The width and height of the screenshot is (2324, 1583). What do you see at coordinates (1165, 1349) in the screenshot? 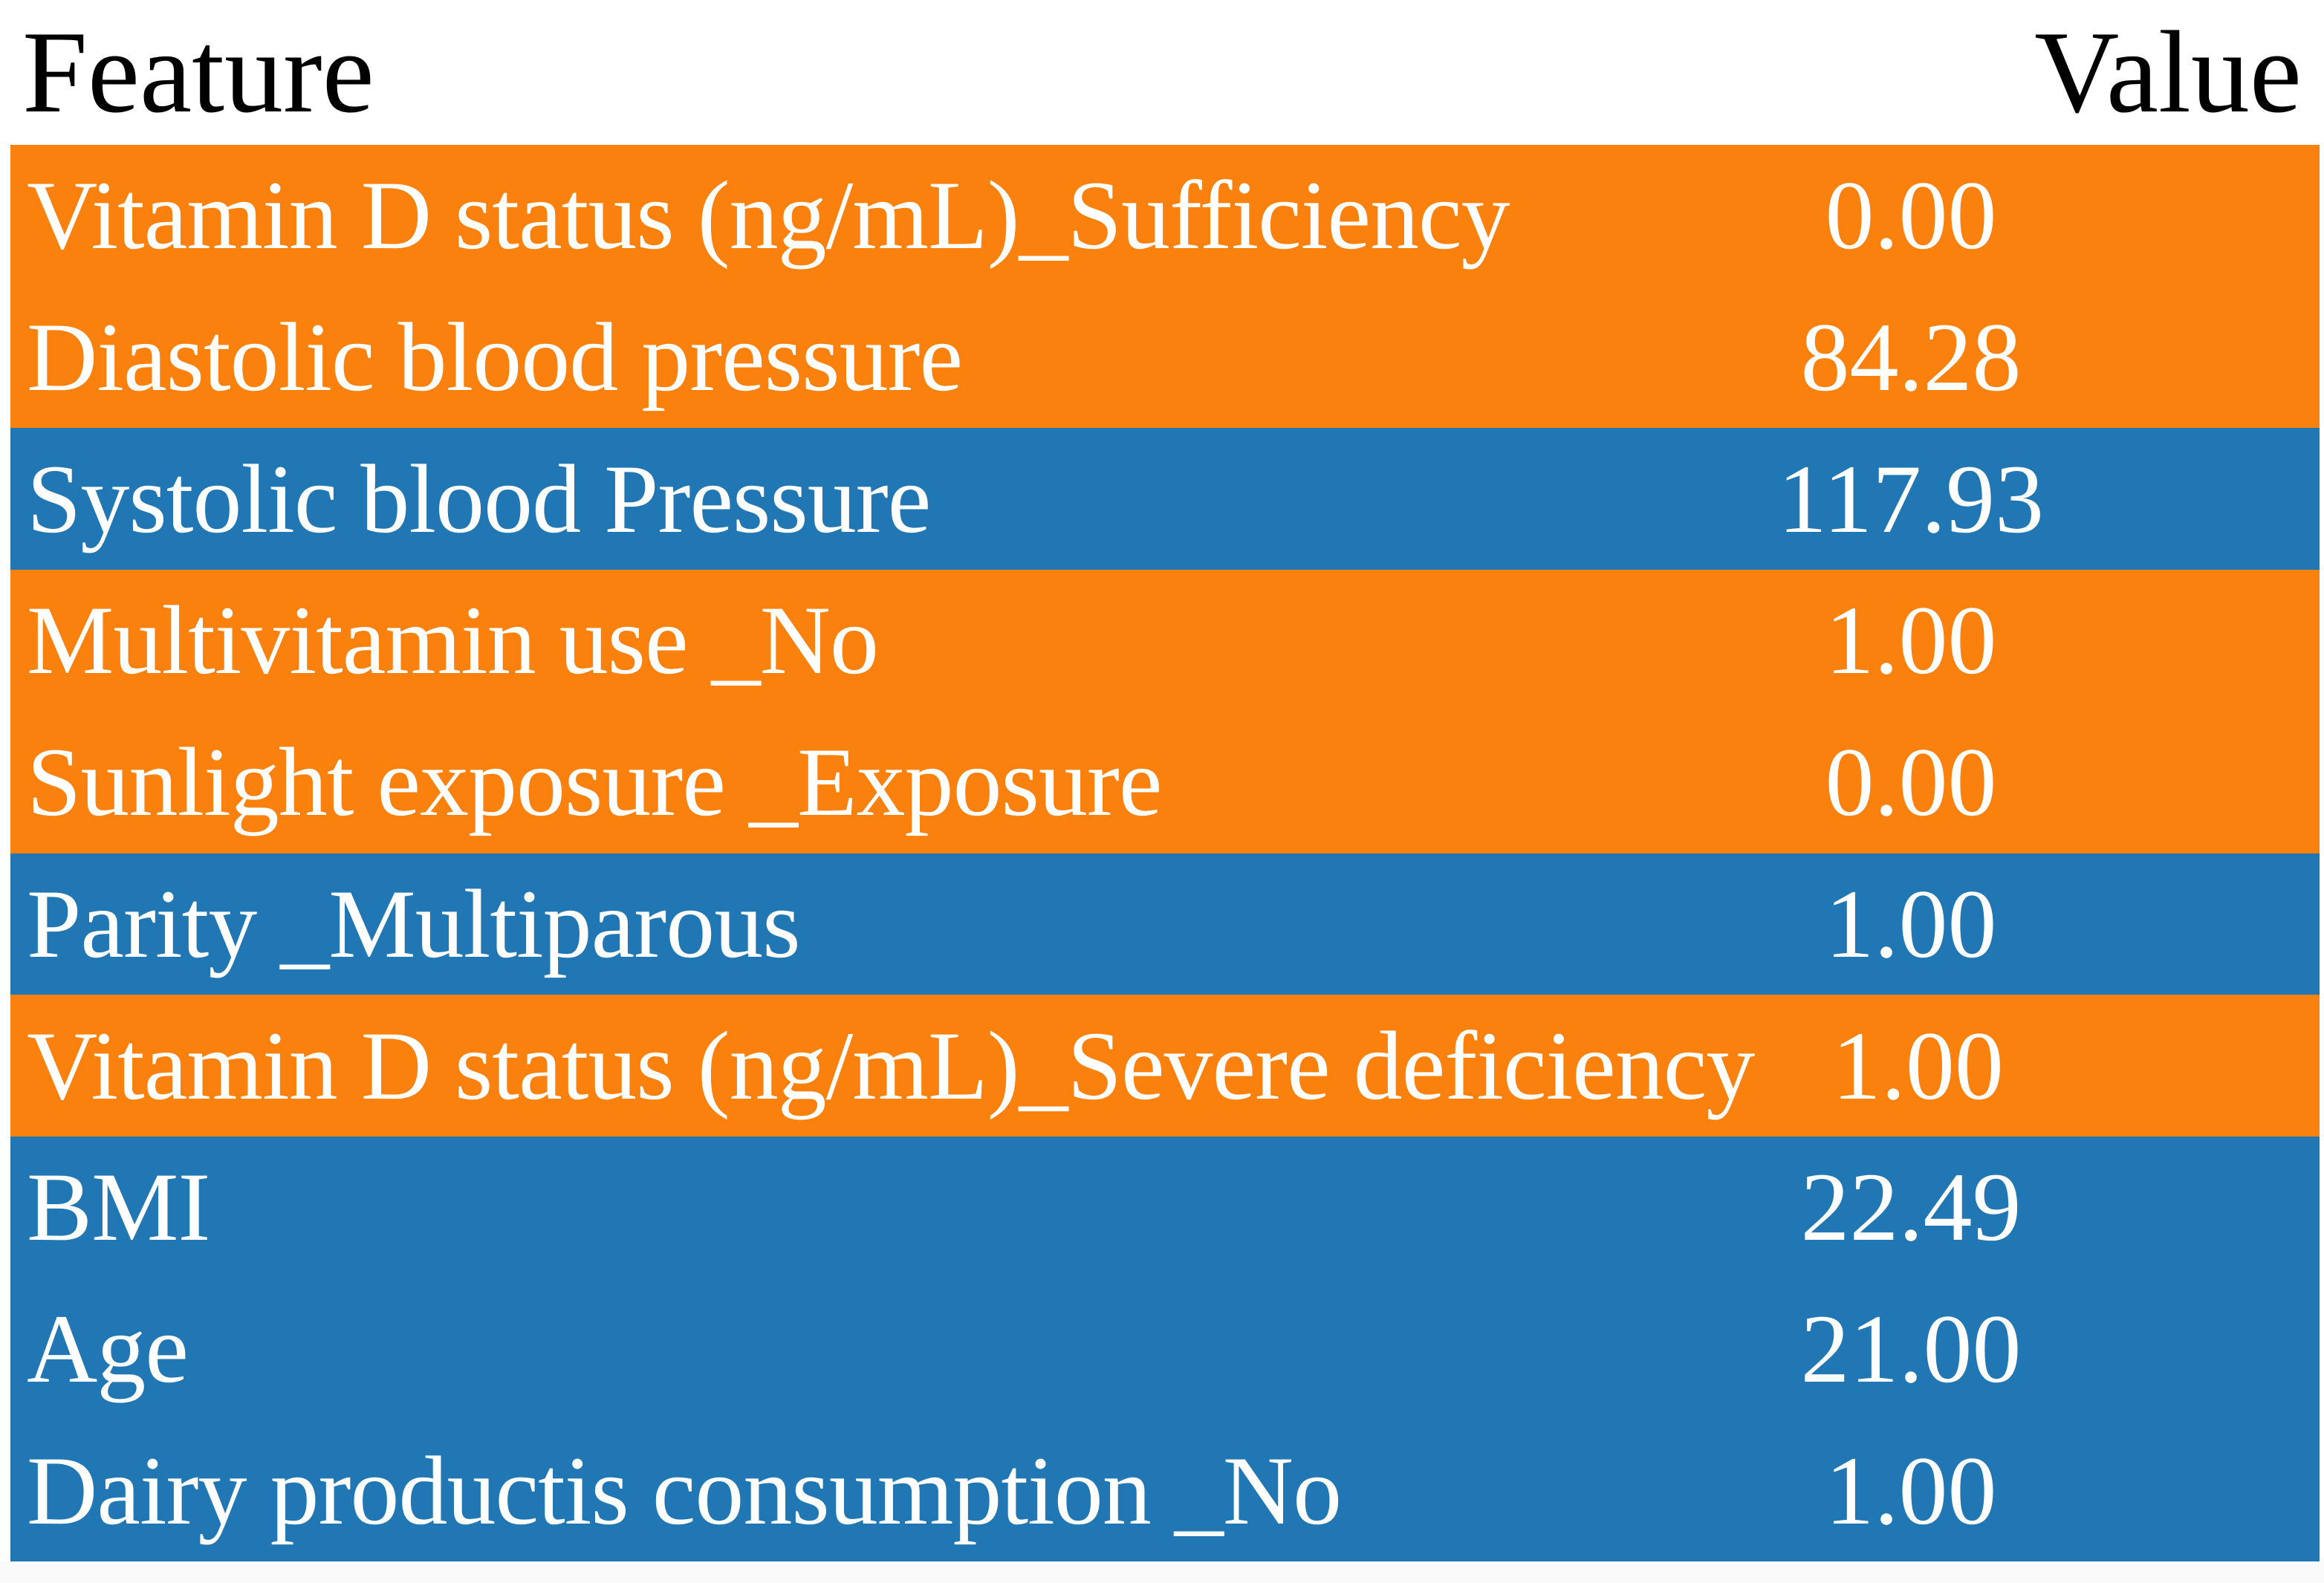
I see `table-row: Age 21.00` at bounding box center [1165, 1349].